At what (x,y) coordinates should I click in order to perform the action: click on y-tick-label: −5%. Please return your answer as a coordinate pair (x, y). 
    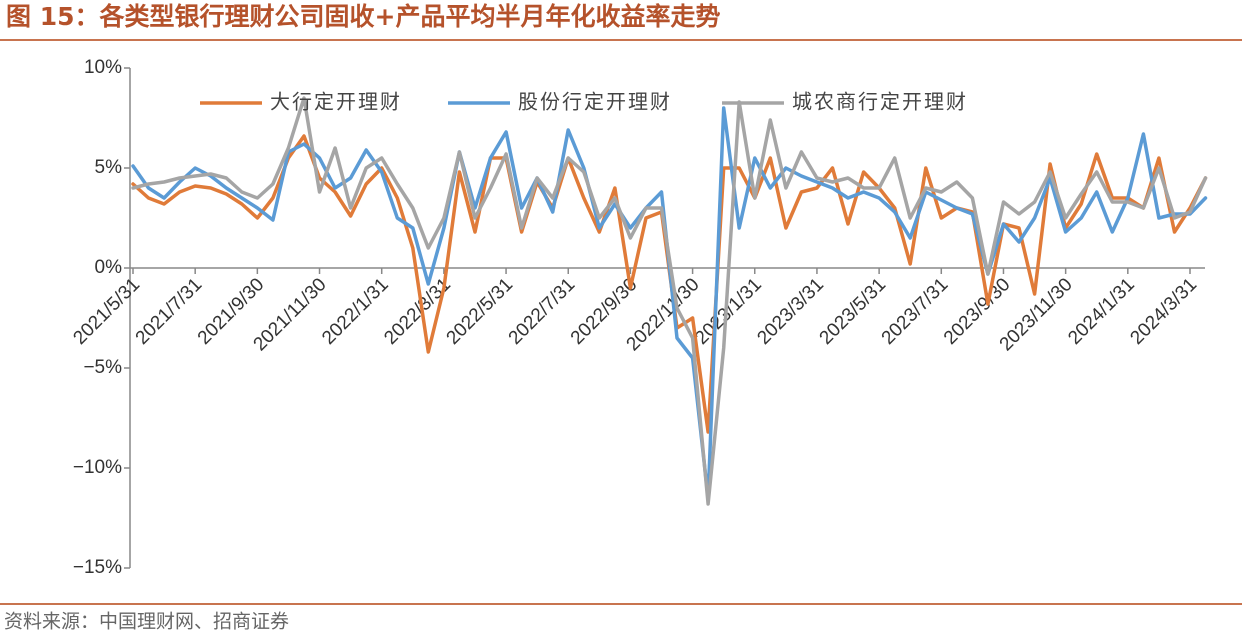
    Looking at the image, I should click on (102, 367).